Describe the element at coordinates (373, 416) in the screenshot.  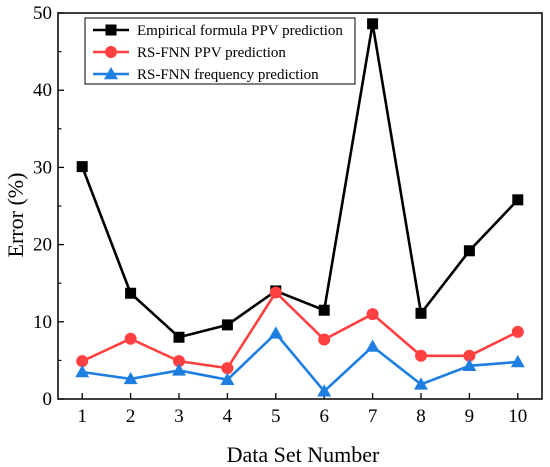
I see `x-tick-label: 7` at that location.